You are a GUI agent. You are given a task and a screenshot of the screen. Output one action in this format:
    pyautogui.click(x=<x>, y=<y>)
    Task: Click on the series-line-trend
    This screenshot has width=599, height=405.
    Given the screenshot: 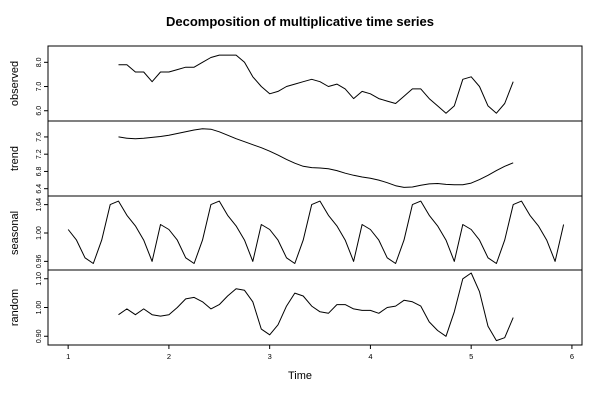 What is the action you would take?
    pyautogui.click(x=316, y=158)
    